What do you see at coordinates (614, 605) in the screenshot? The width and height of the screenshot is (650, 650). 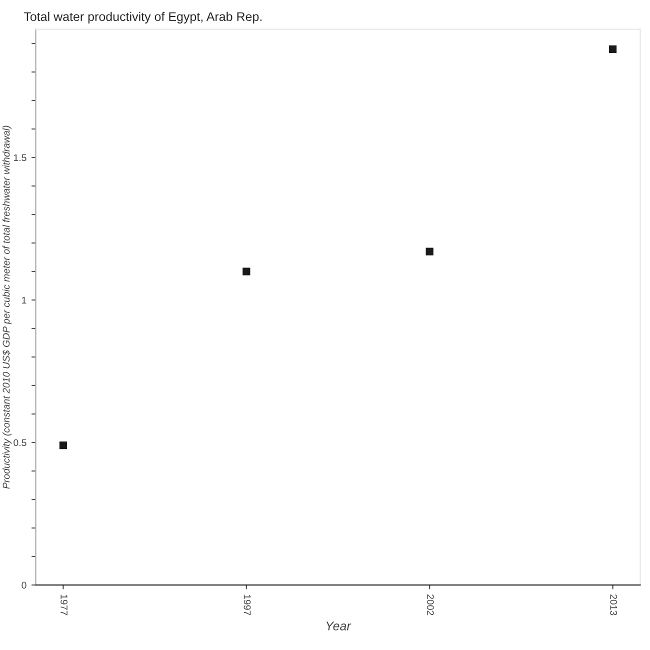 I see `x-tick-label: 2013` at bounding box center [614, 605].